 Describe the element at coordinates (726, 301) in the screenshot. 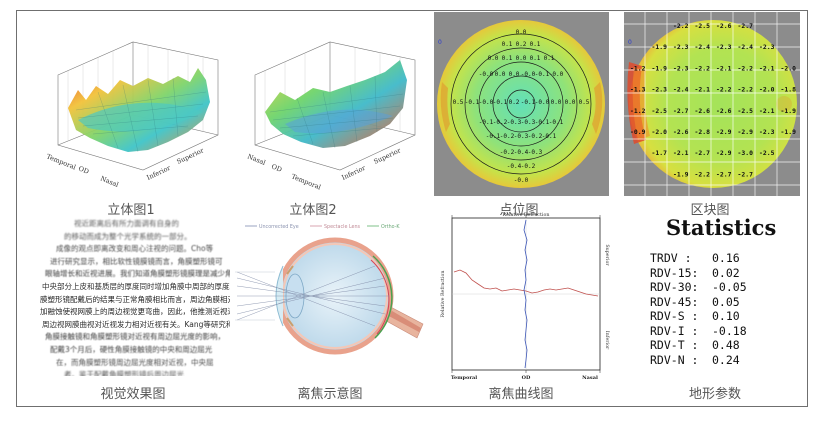

I see `stat-value: 0.05` at that location.